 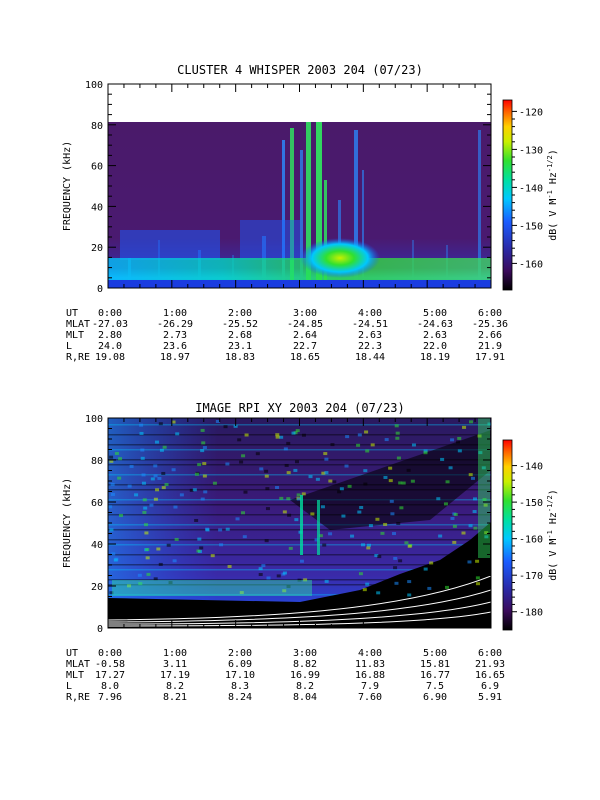 What do you see at coordinates (110, 675) in the screenshot?
I see `ephemeris-value: 17.27` at bounding box center [110, 675].